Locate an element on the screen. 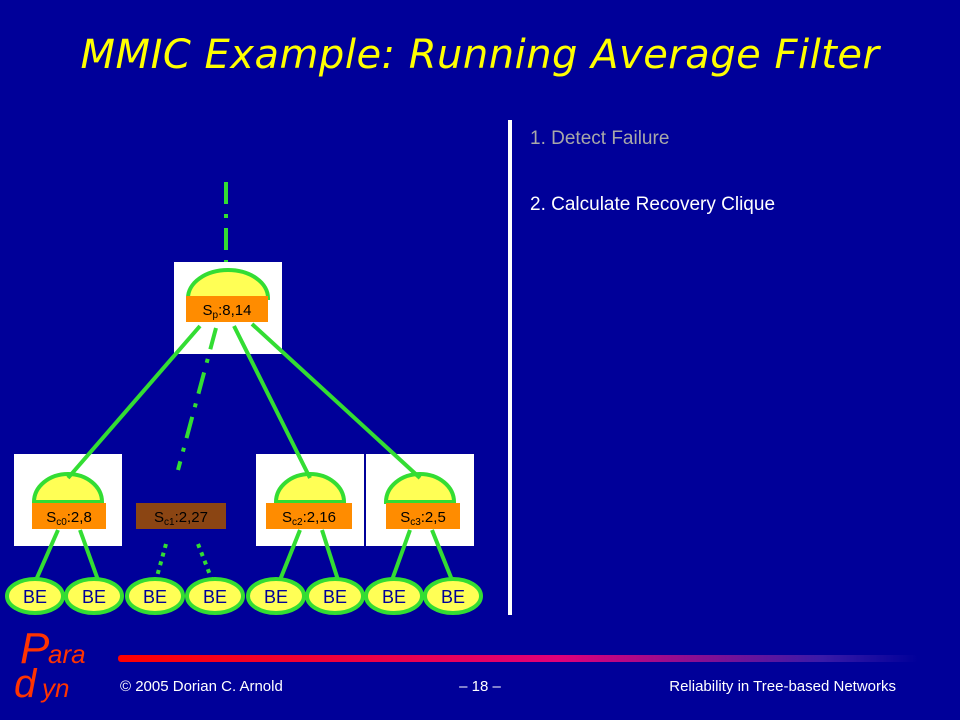  link-c3-to-be7 is located at coordinates (401, 555).